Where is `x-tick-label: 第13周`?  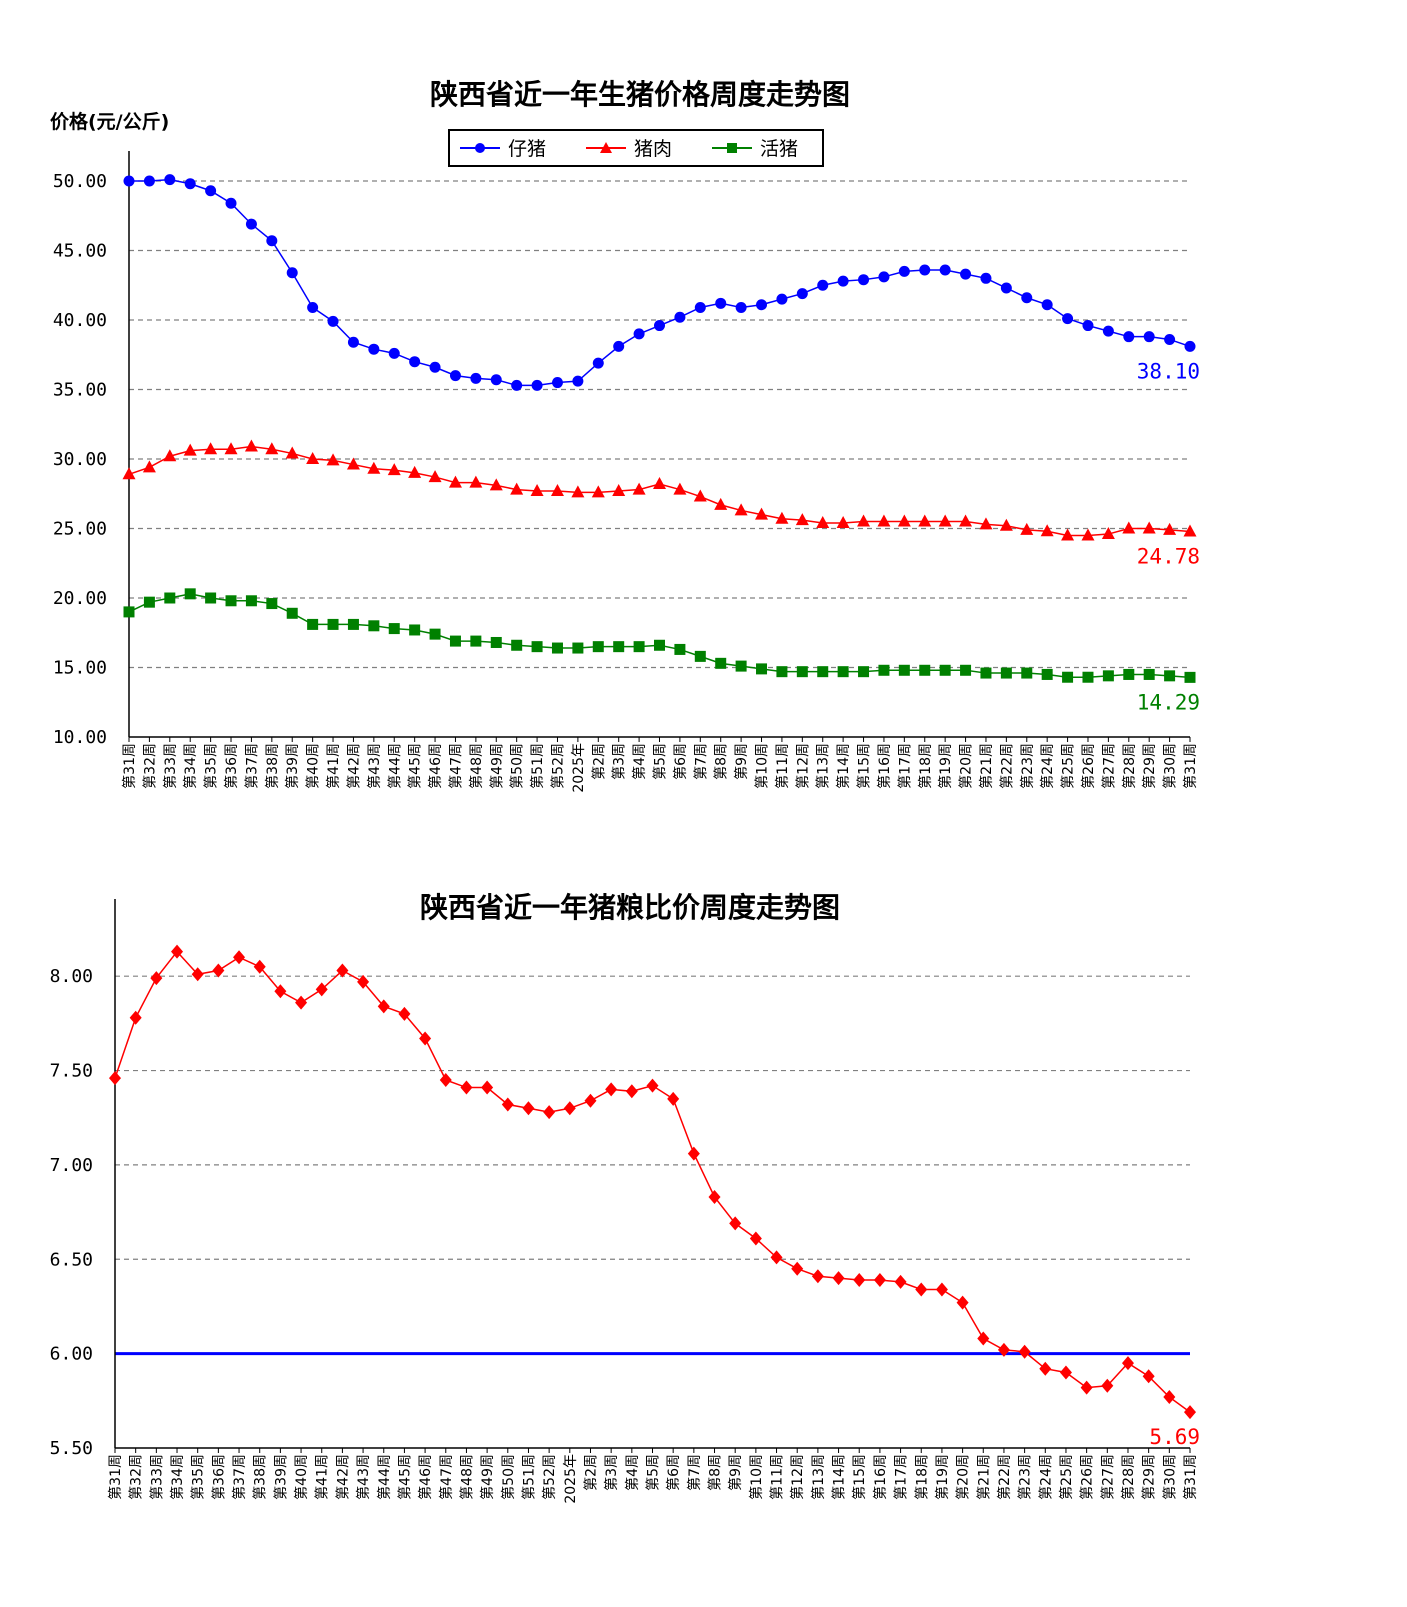 x-tick-label: 第13周 is located at coordinates (818, 1477).